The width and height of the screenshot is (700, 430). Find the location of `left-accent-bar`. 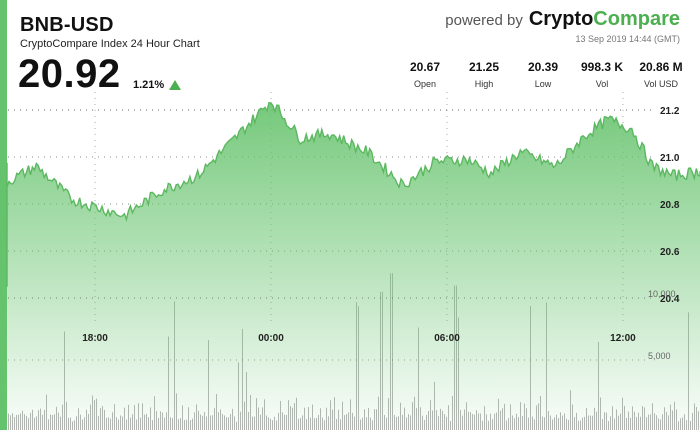

left-accent-bar is located at coordinates (3, 215).